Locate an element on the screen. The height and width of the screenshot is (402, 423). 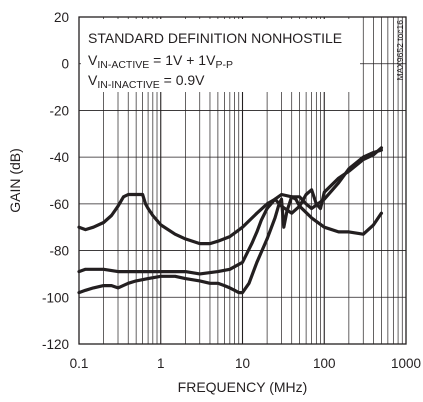
annotation-line-2-rest: = 1V + 1V is located at coordinates (182, 60).